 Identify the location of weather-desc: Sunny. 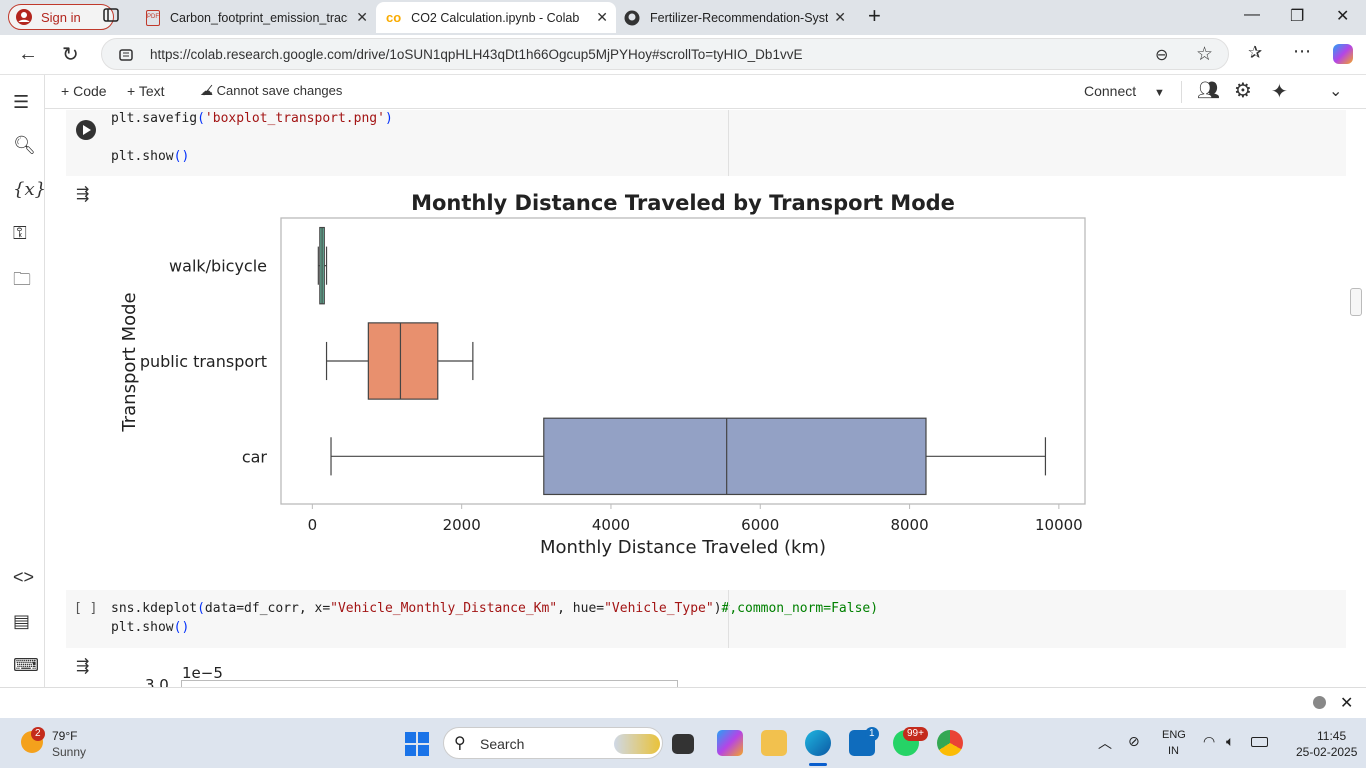
(69, 752).